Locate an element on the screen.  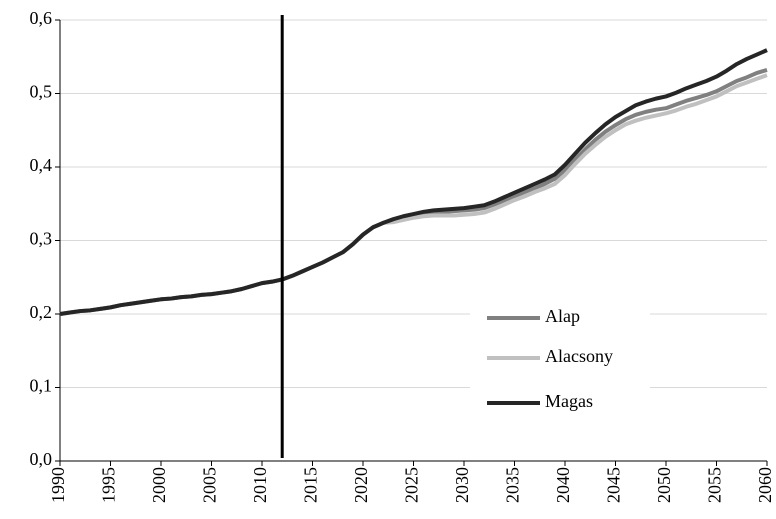
x-tick-label: 2010 is located at coordinates (260, 485).